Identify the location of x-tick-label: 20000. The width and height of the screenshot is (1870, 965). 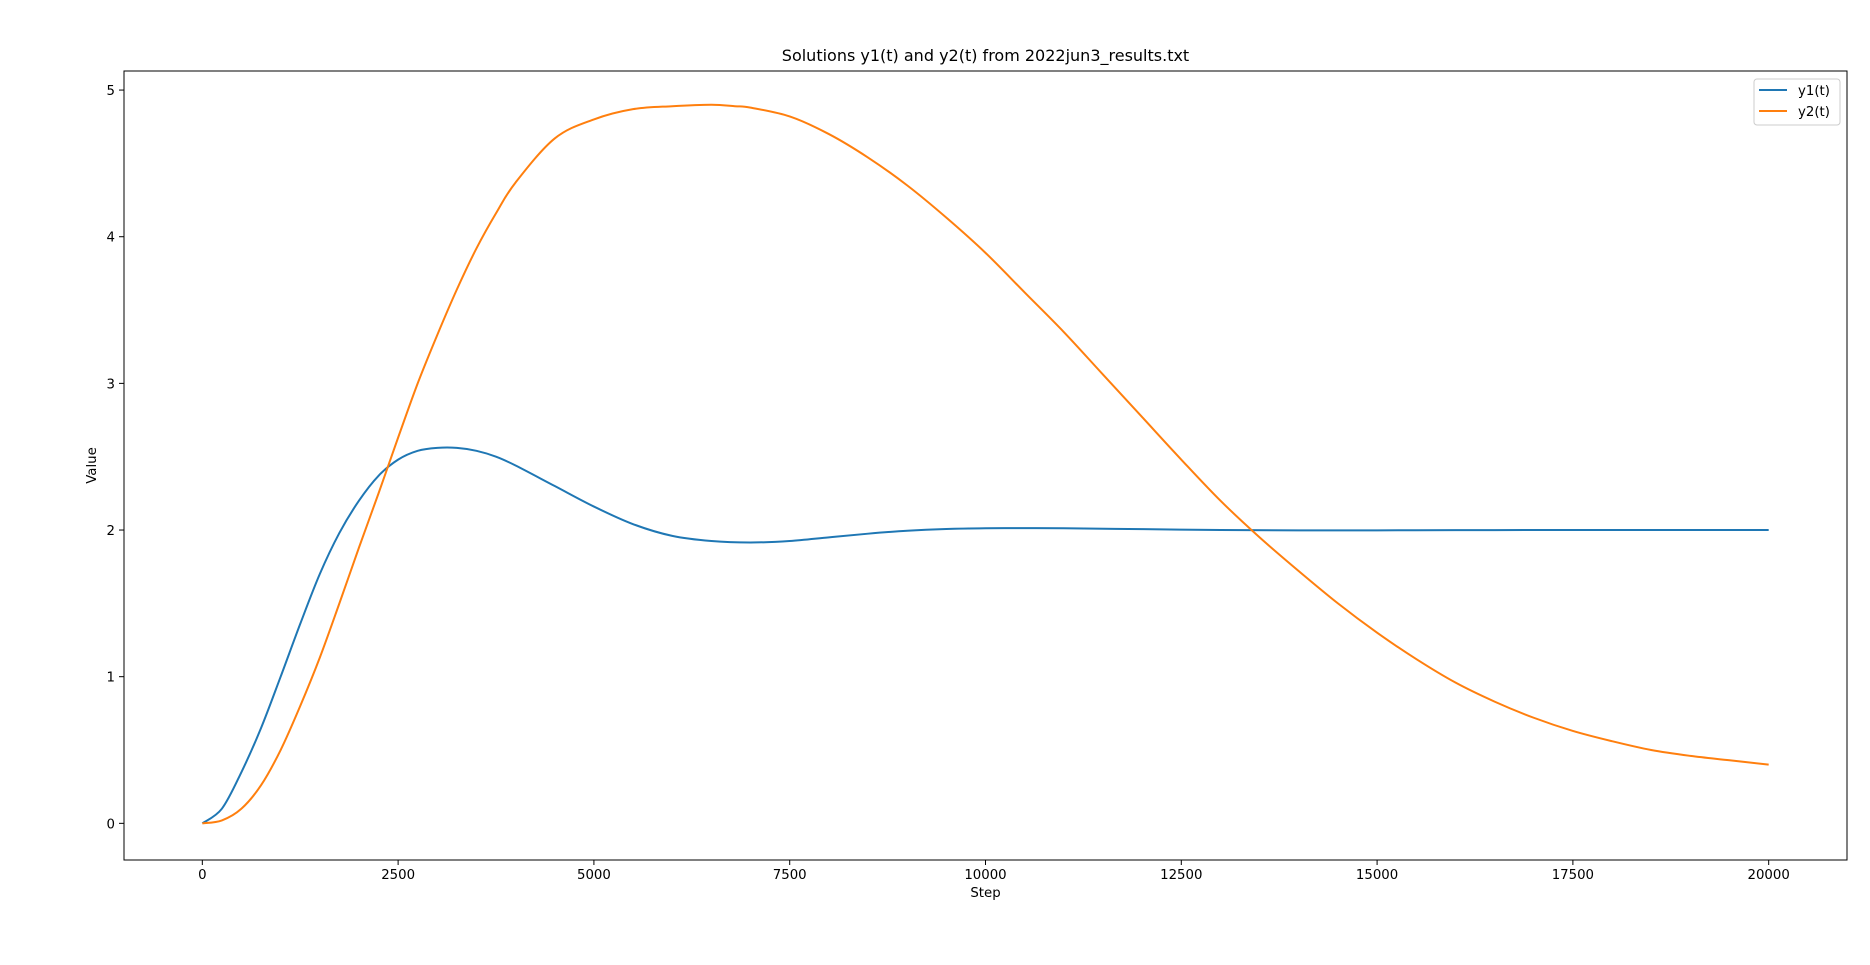
(1769, 875).